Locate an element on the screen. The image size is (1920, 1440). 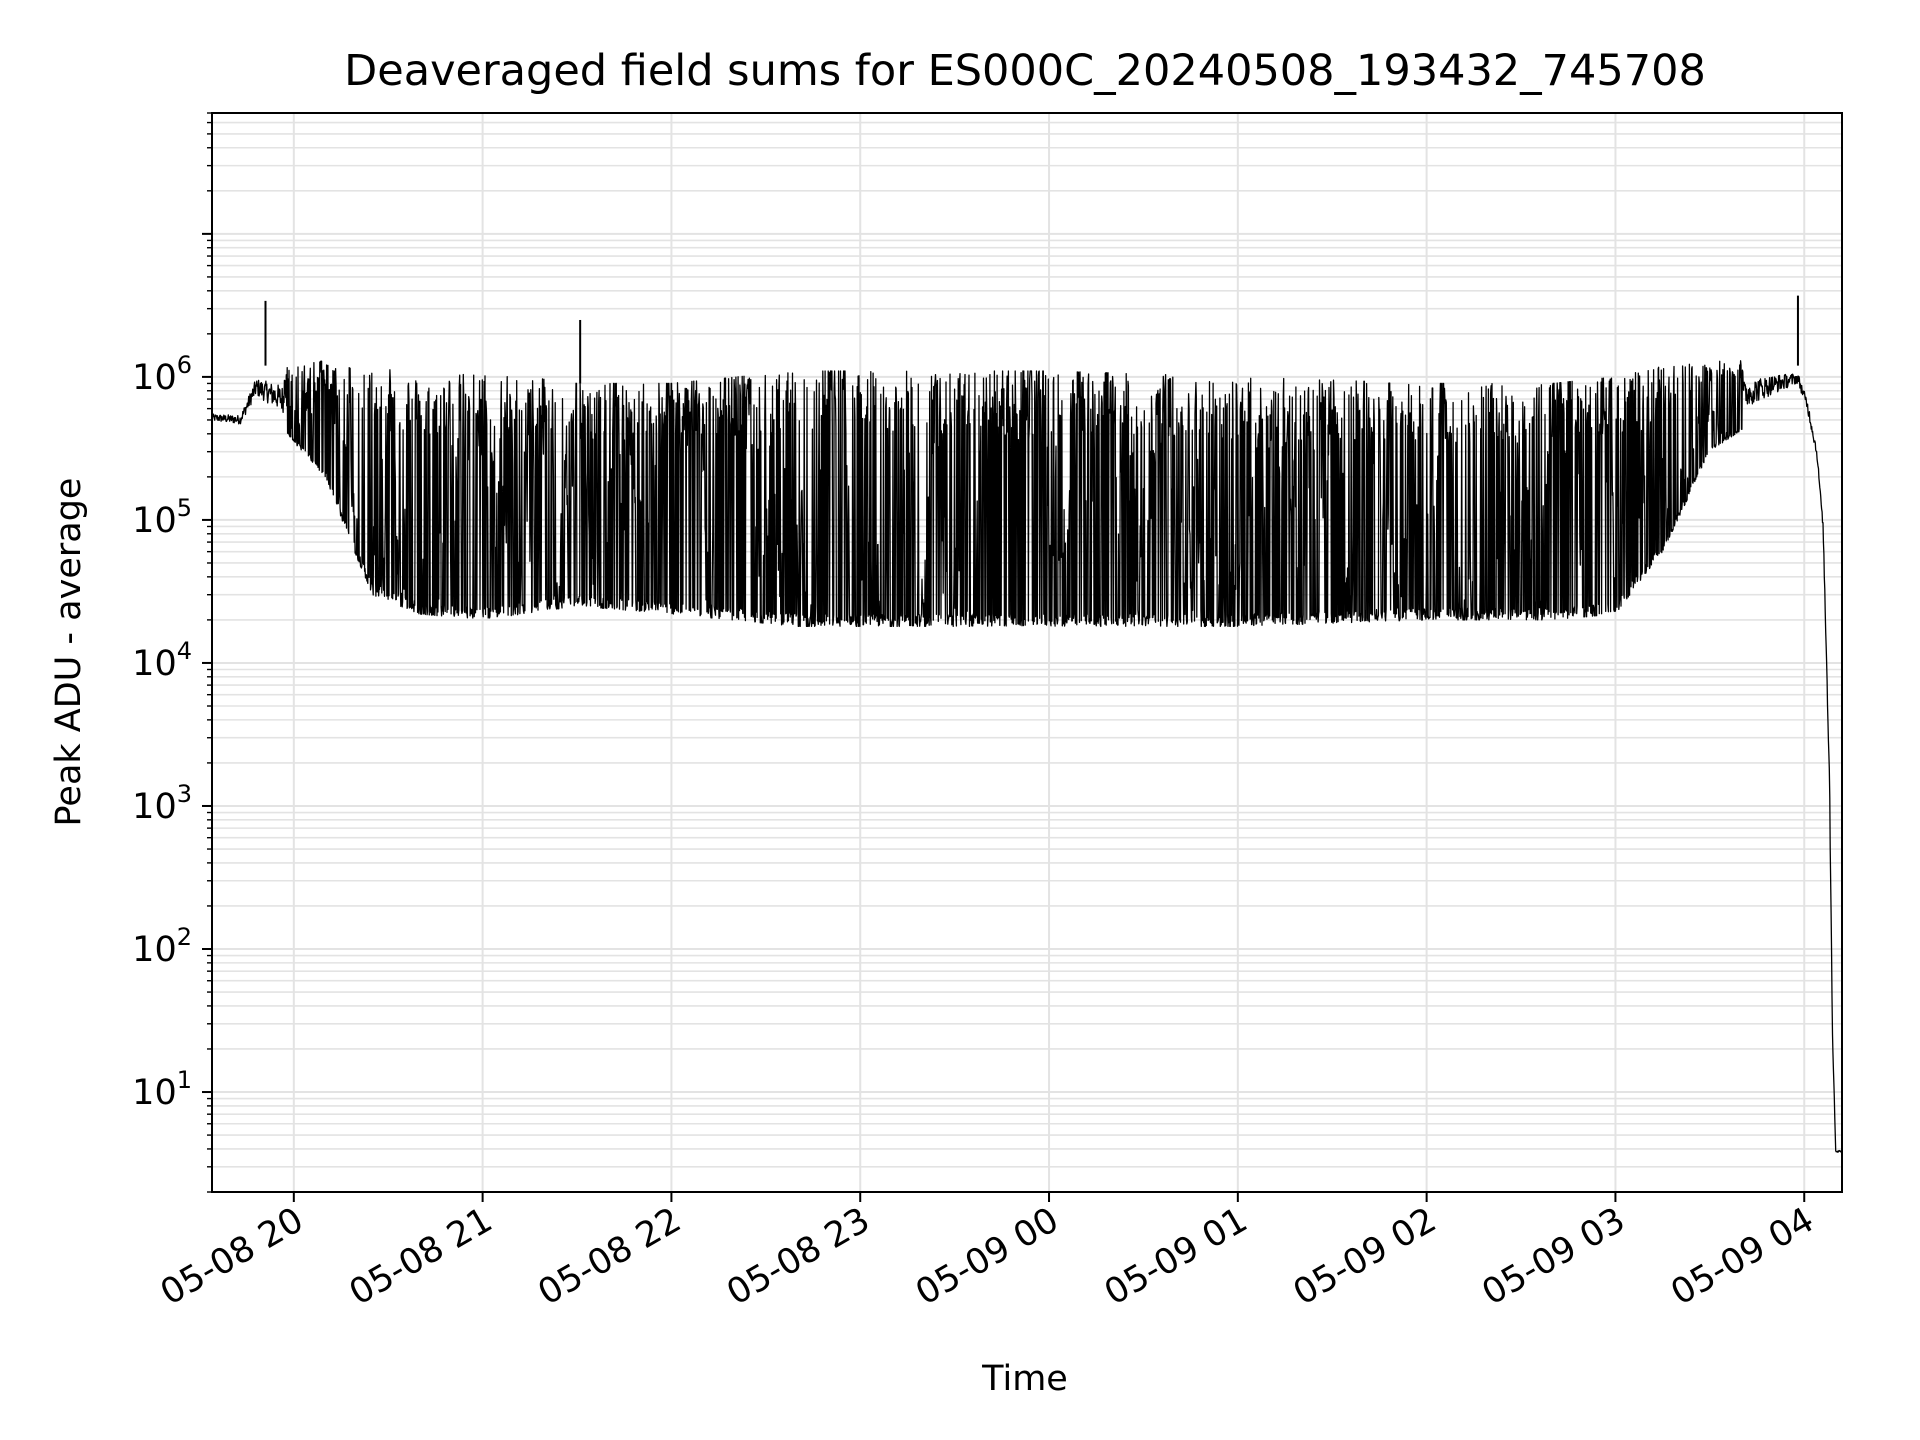
y-tick-exponent: 1 is located at coordinates (184, 1080).